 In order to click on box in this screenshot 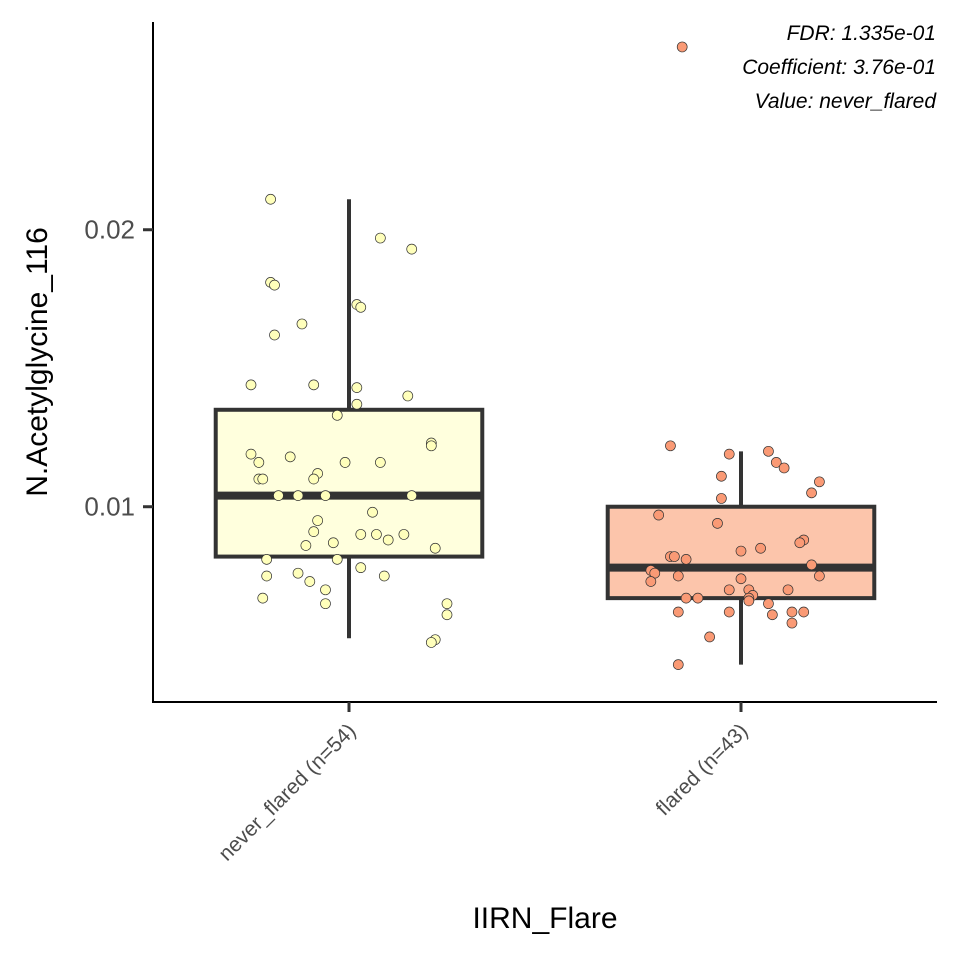, I will do `click(349, 483)`.